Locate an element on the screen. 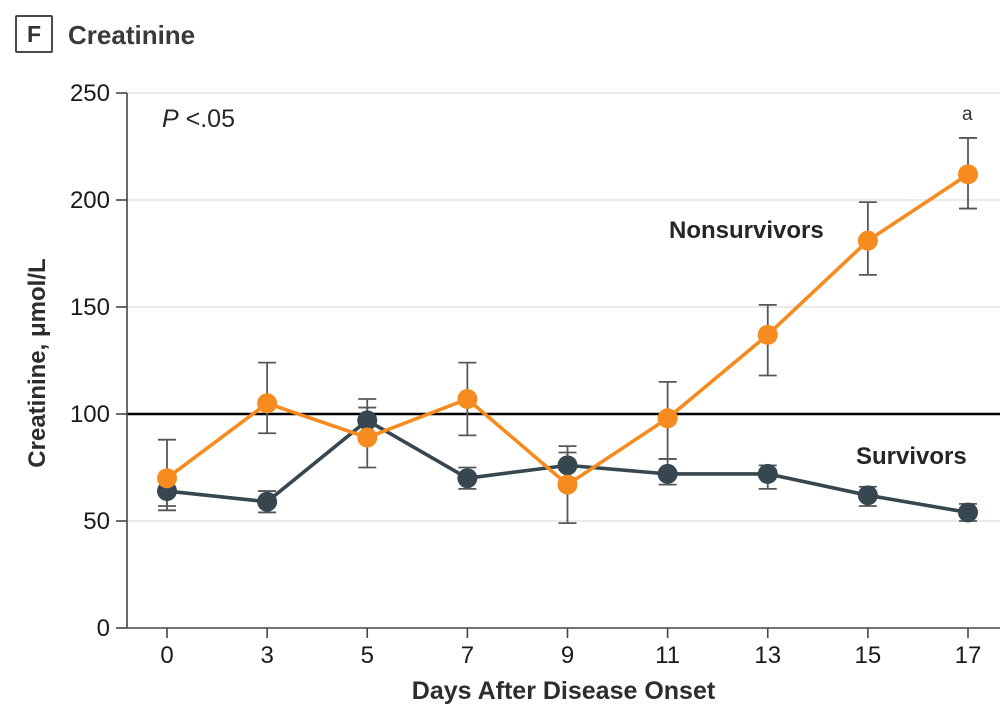 This screenshot has height=713, width=1000. p-value-prefix: P is located at coordinates (170, 119).